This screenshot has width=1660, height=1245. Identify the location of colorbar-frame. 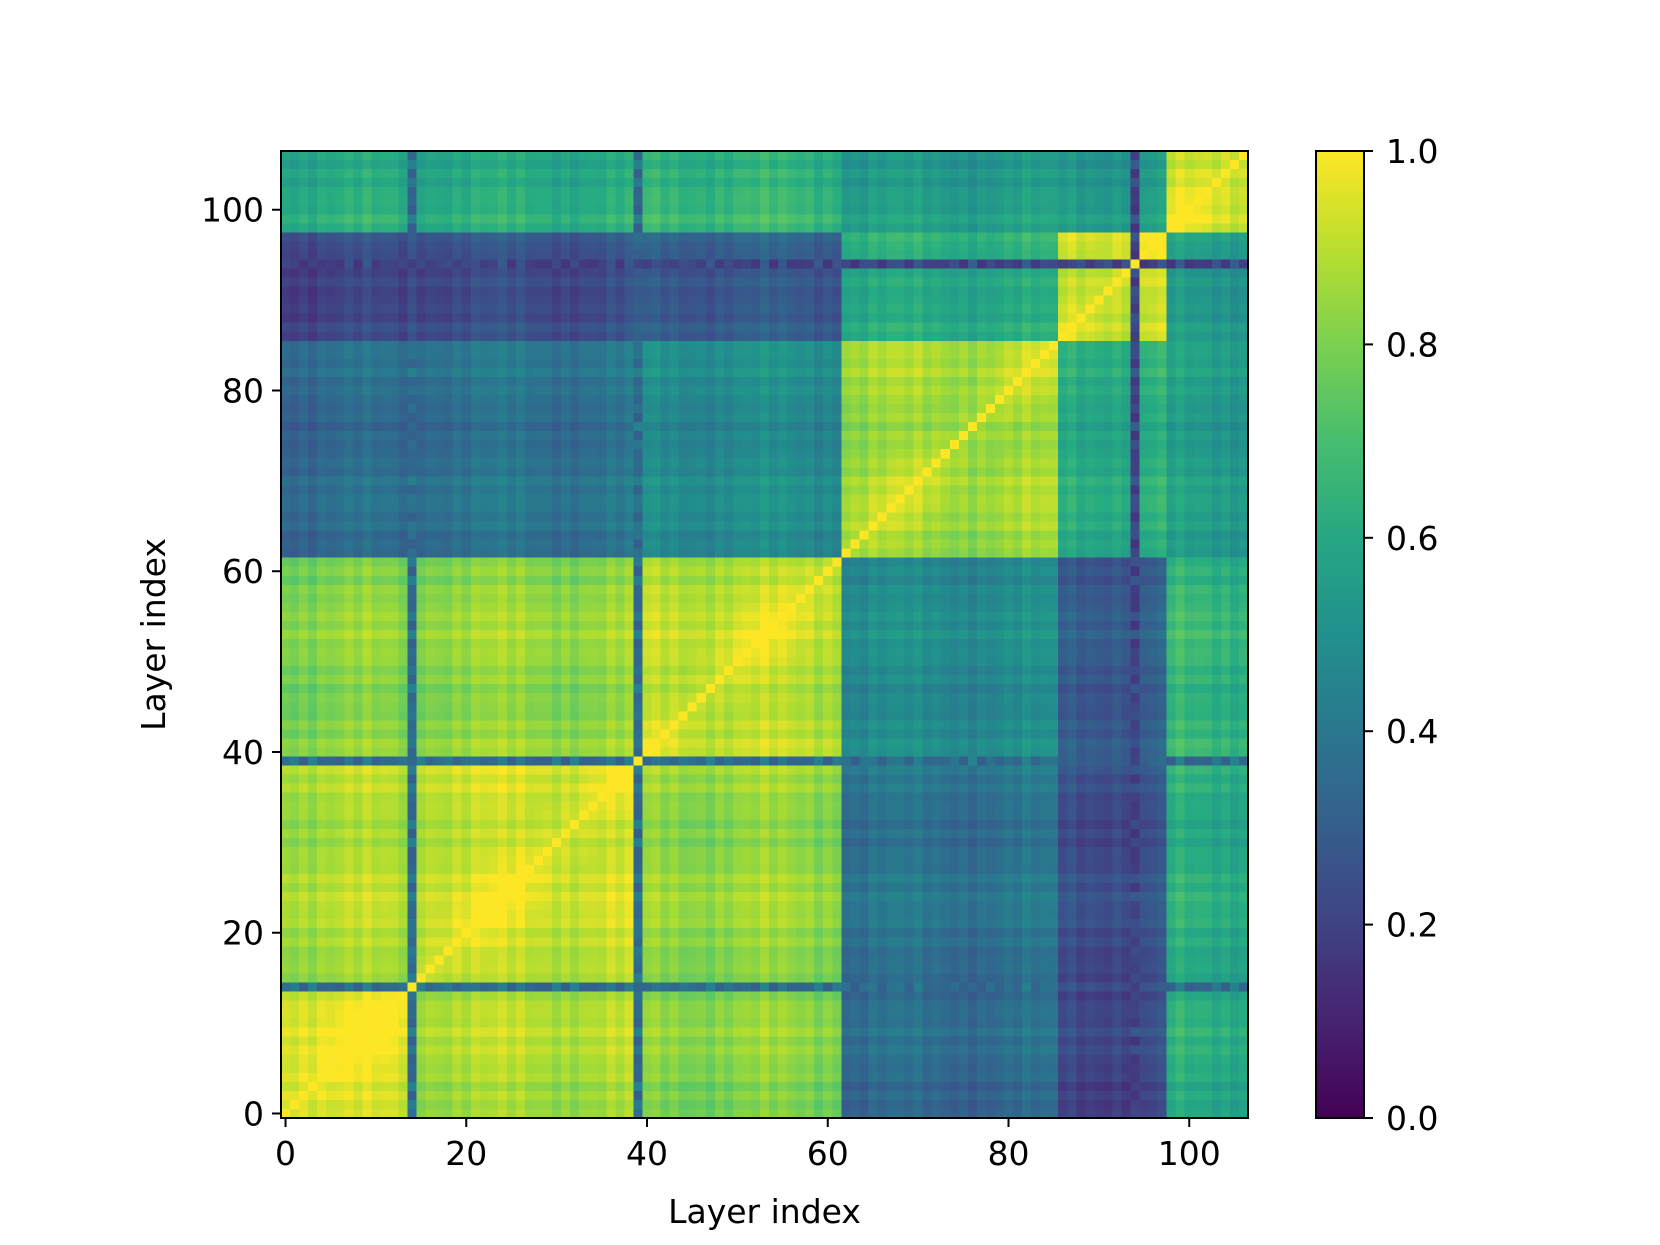
(1340, 634).